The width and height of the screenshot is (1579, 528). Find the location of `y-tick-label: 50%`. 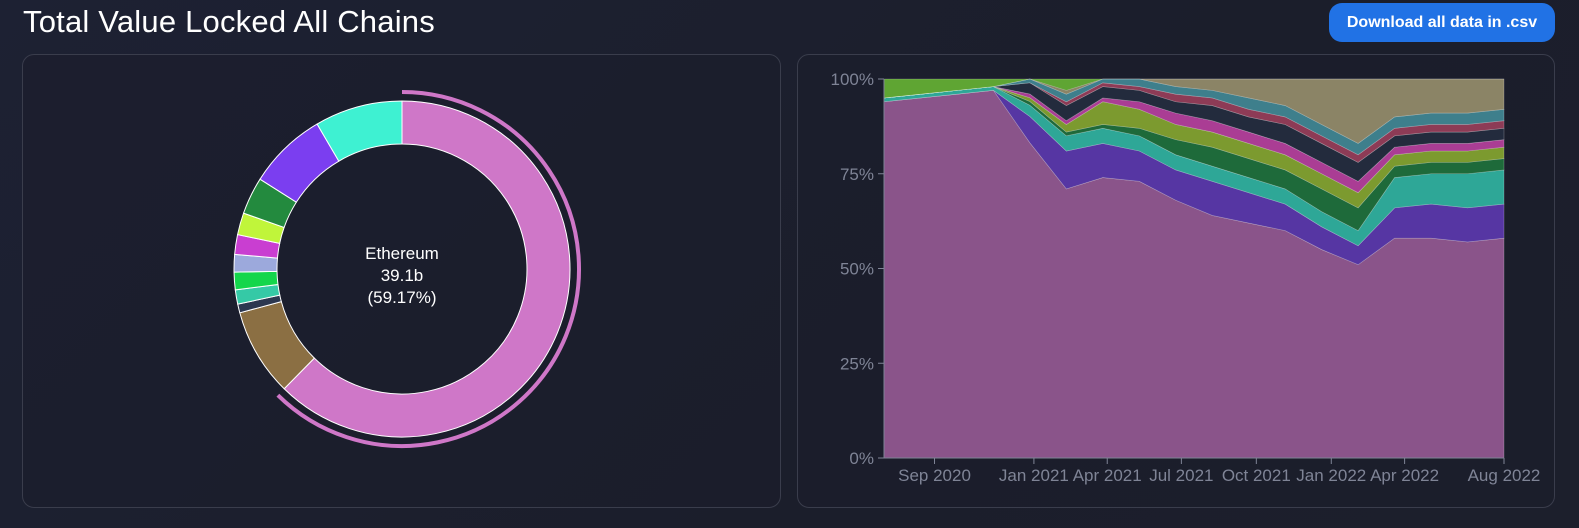

y-tick-label: 50% is located at coordinates (857, 269).